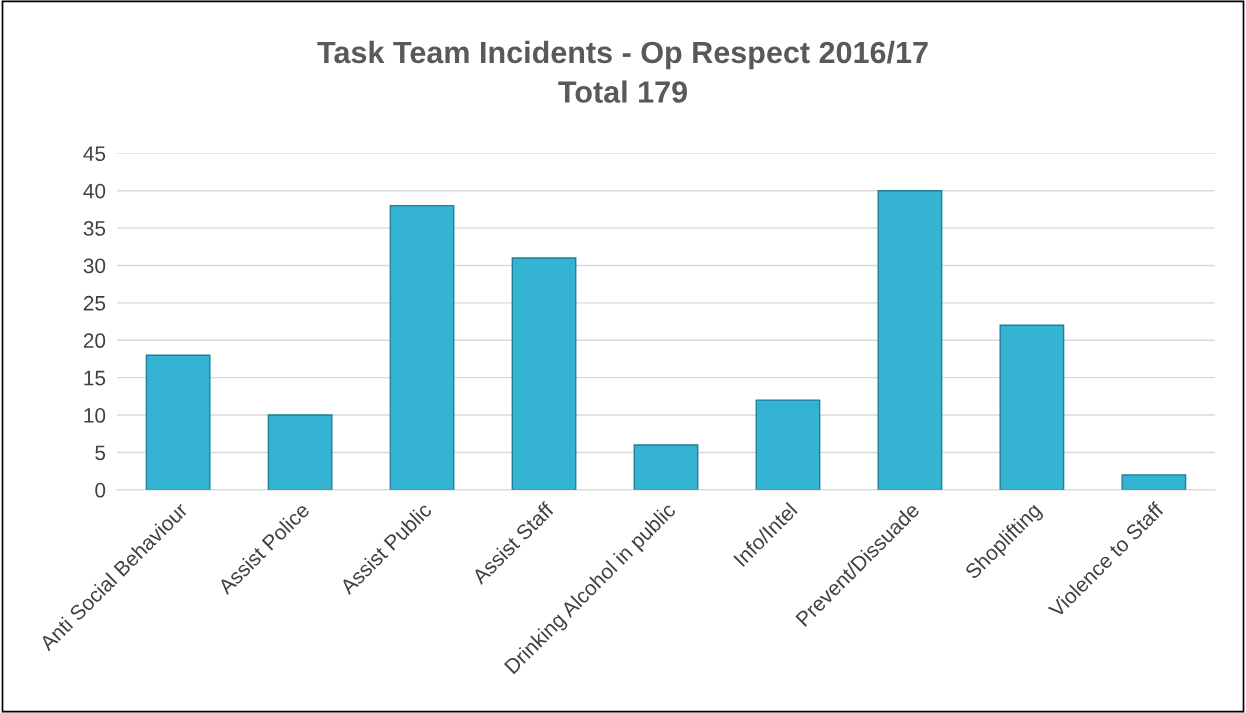 The width and height of the screenshot is (1246, 713). What do you see at coordinates (94, 191) in the screenshot?
I see `y-tick-label: 40` at bounding box center [94, 191].